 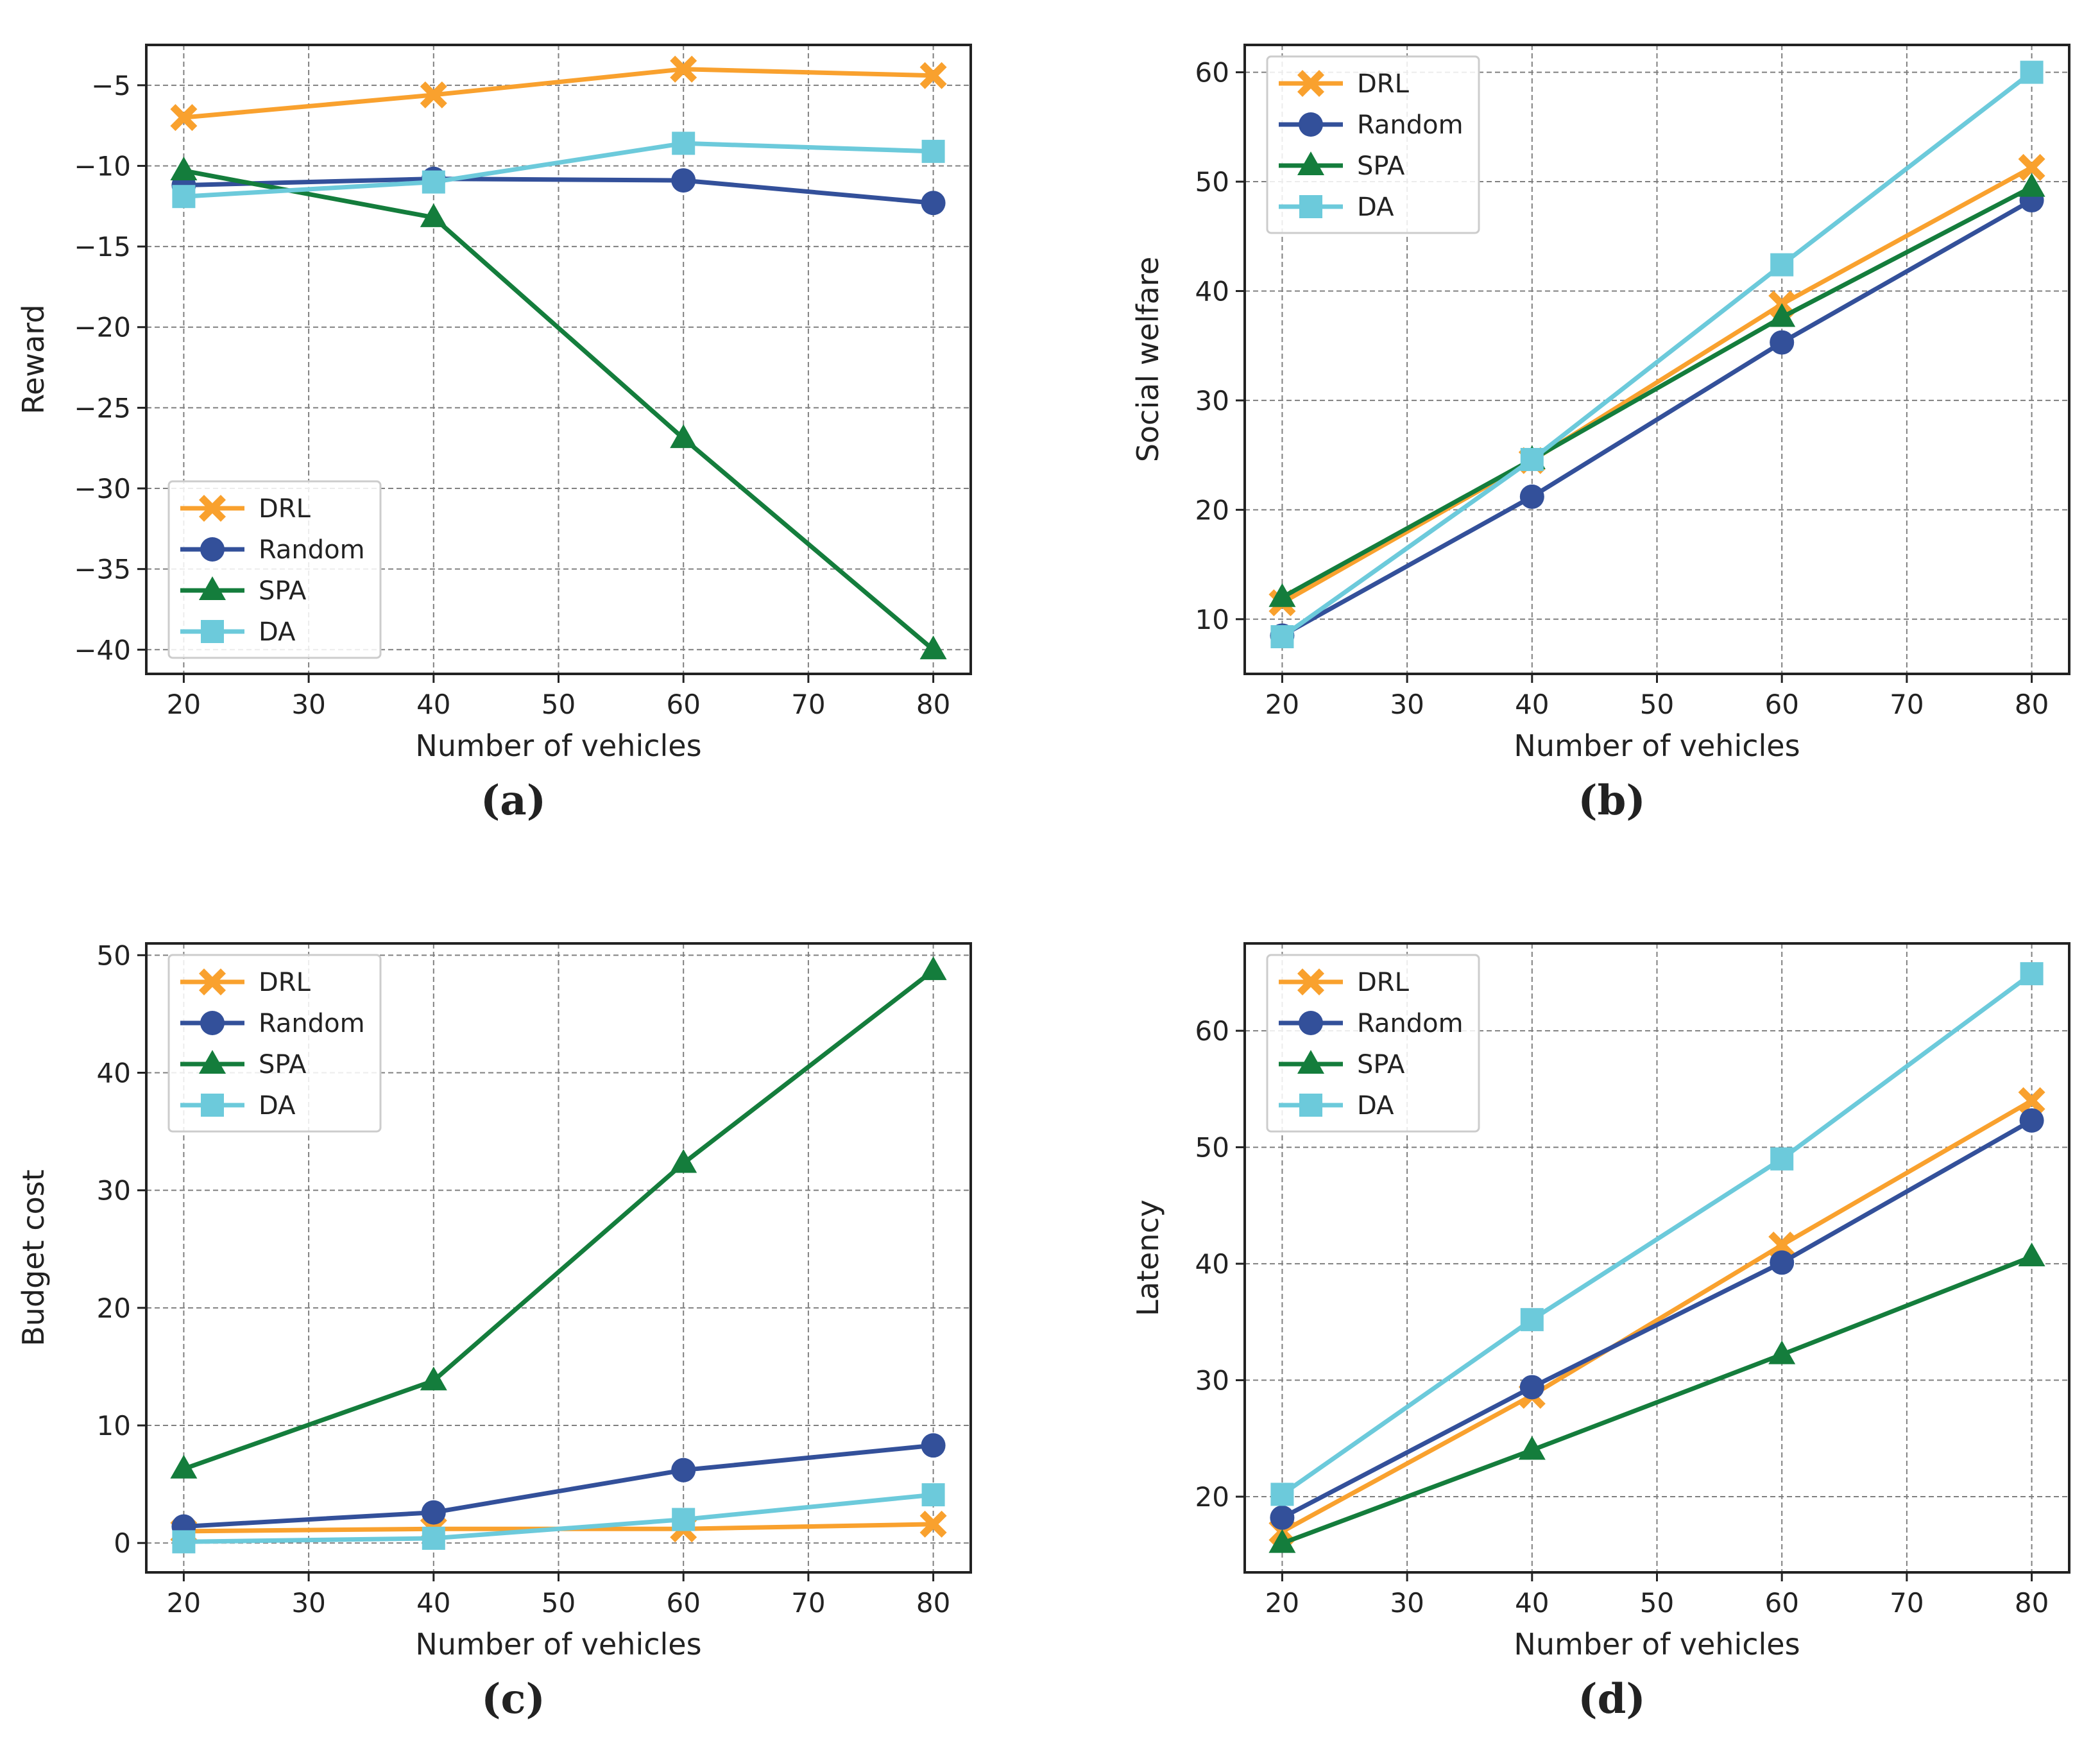 What do you see at coordinates (1148, 1257) in the screenshot?
I see `y-axis-label: Latency` at bounding box center [1148, 1257].